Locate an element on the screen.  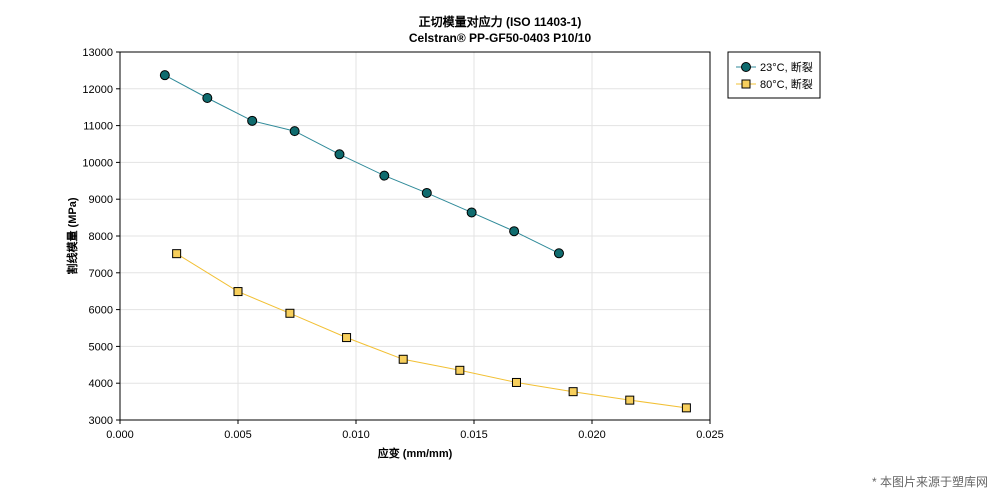
legend-item-2: 80°C, 断裂 is located at coordinates (774, 84).